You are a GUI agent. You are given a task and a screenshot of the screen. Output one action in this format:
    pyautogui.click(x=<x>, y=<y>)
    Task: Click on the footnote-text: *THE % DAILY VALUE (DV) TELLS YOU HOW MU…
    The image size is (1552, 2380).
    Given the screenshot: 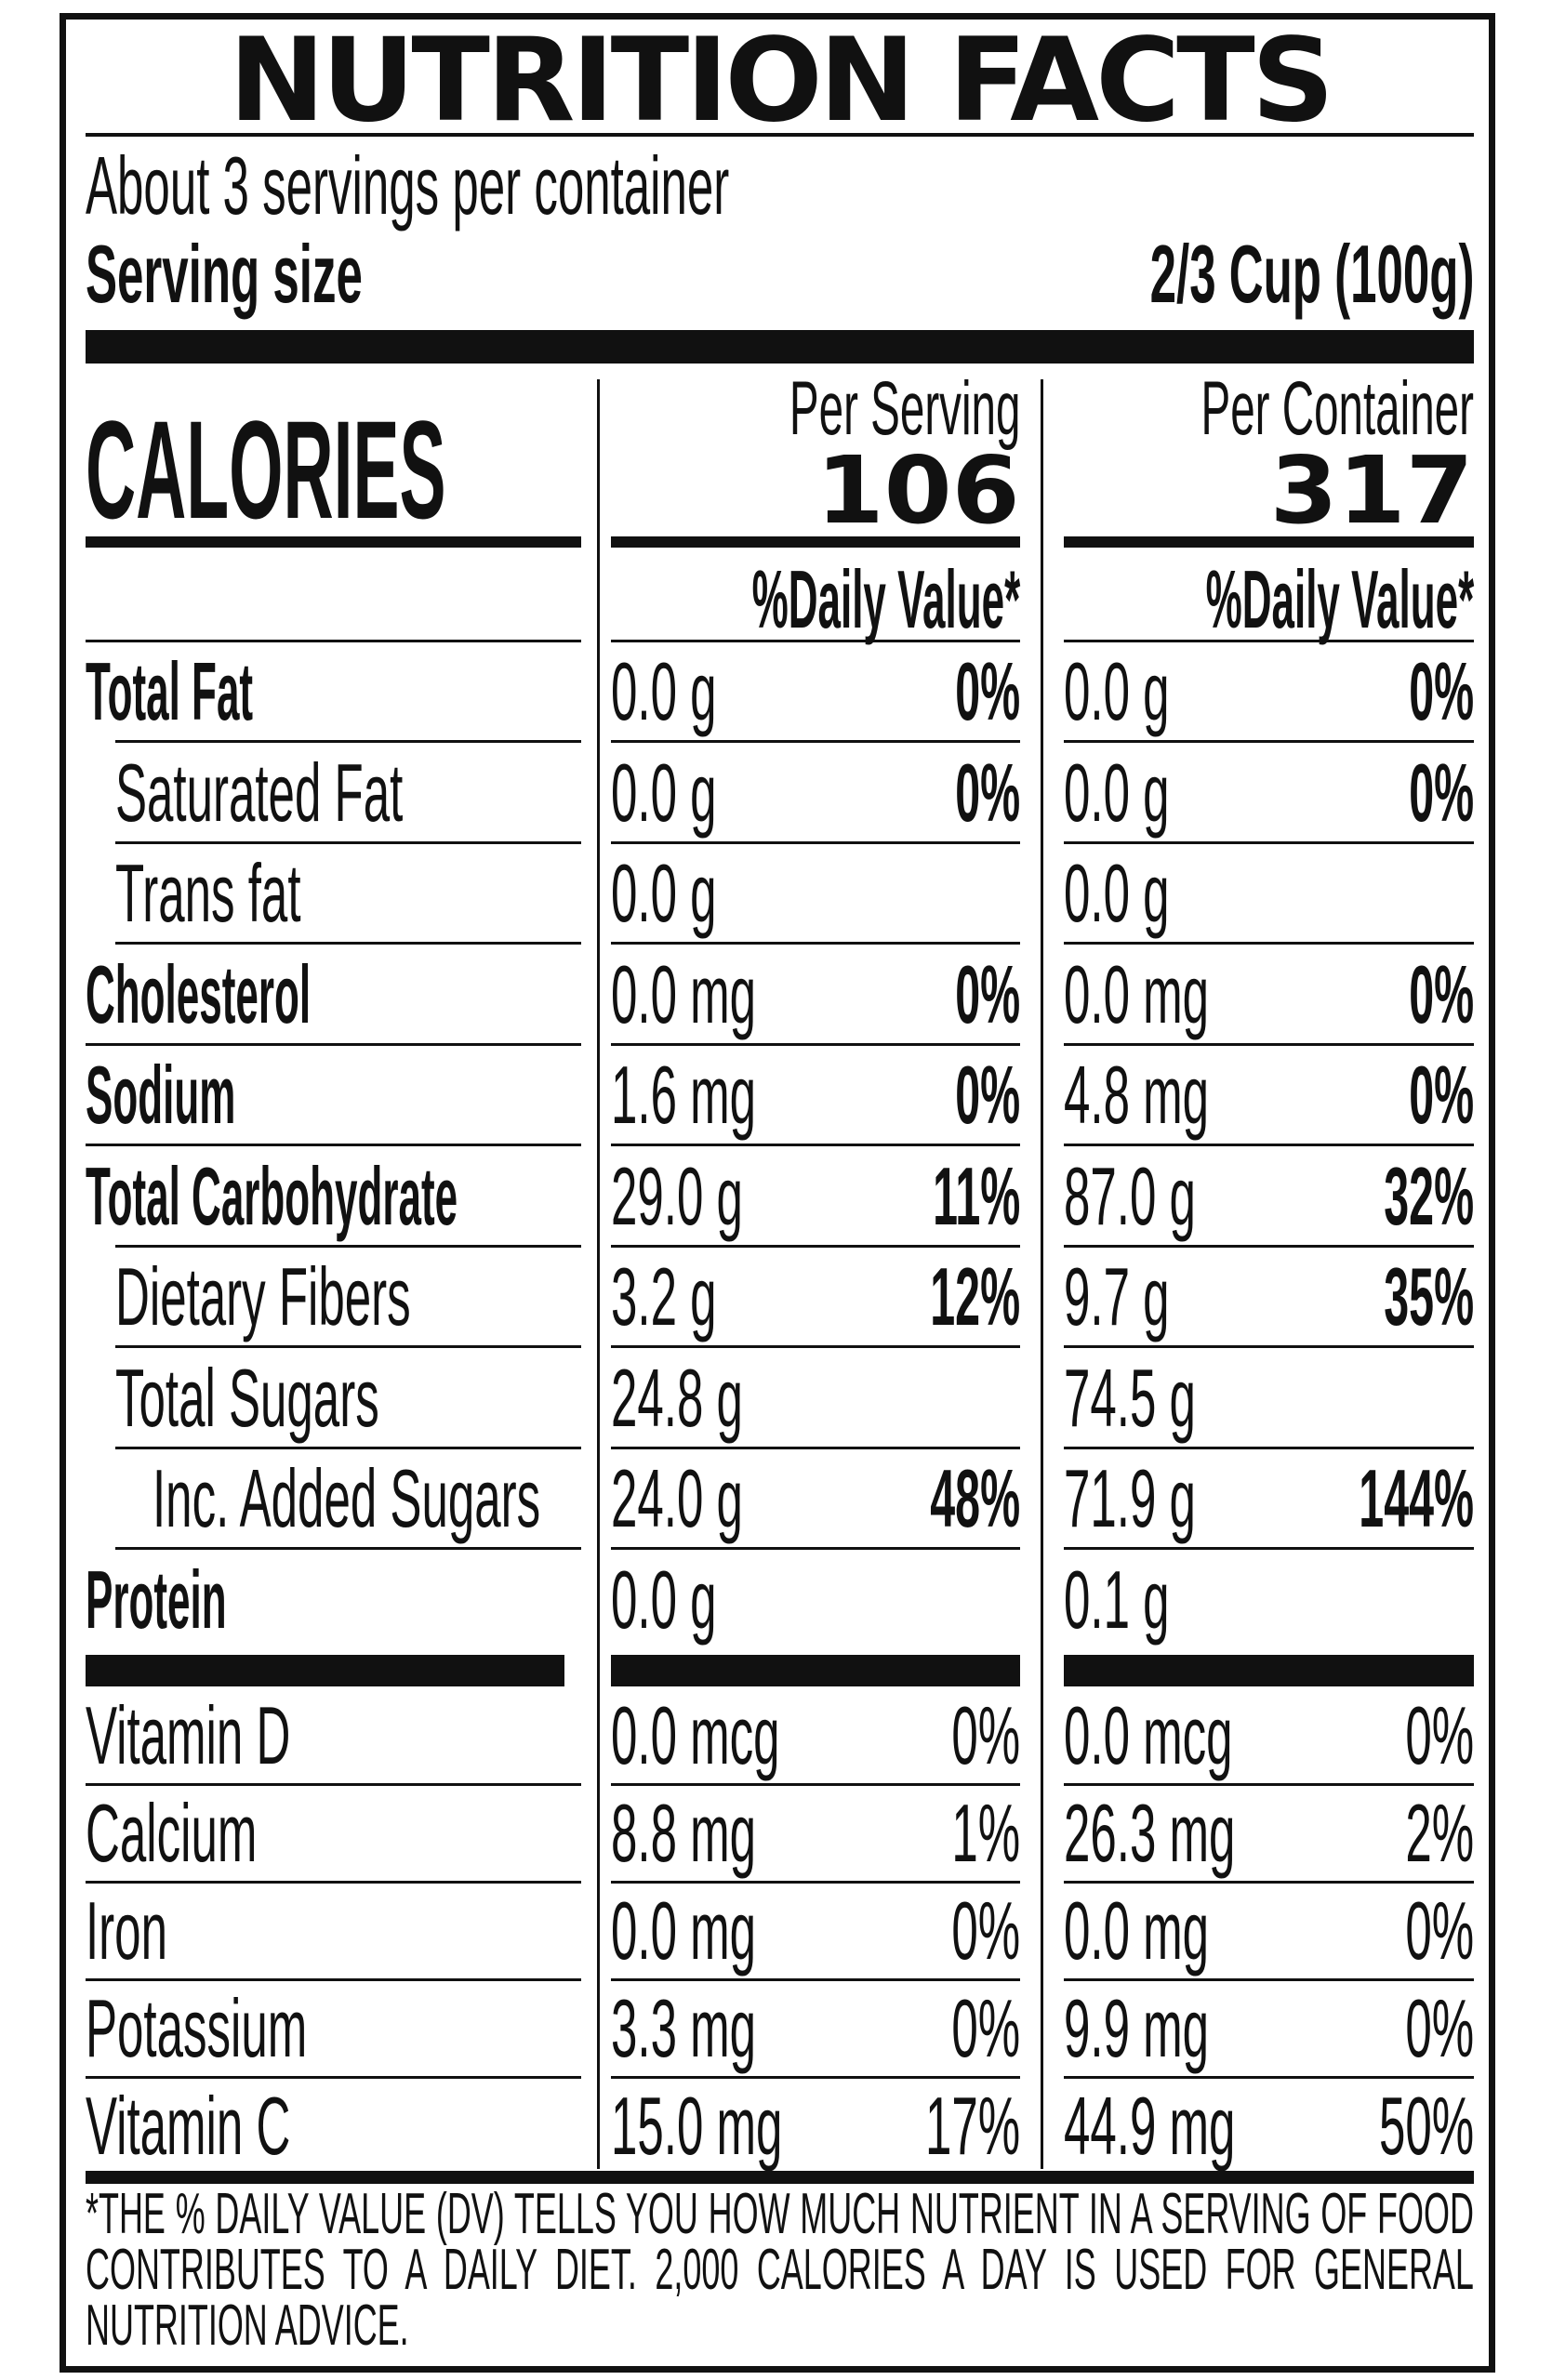 What is the action you would take?
    pyautogui.click(x=780, y=2270)
    